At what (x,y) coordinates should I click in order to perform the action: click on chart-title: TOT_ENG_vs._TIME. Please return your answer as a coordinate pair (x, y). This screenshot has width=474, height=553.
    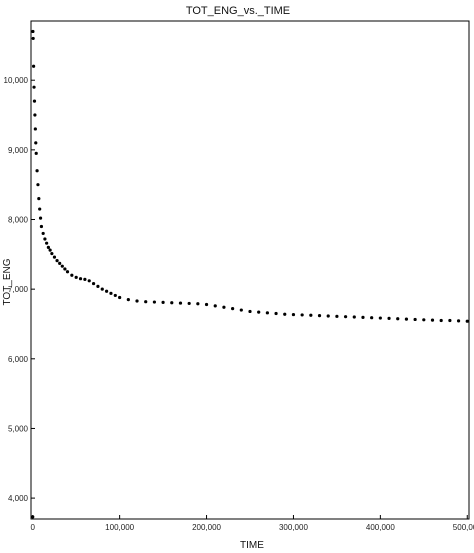
    Looking at the image, I should click on (238, 11).